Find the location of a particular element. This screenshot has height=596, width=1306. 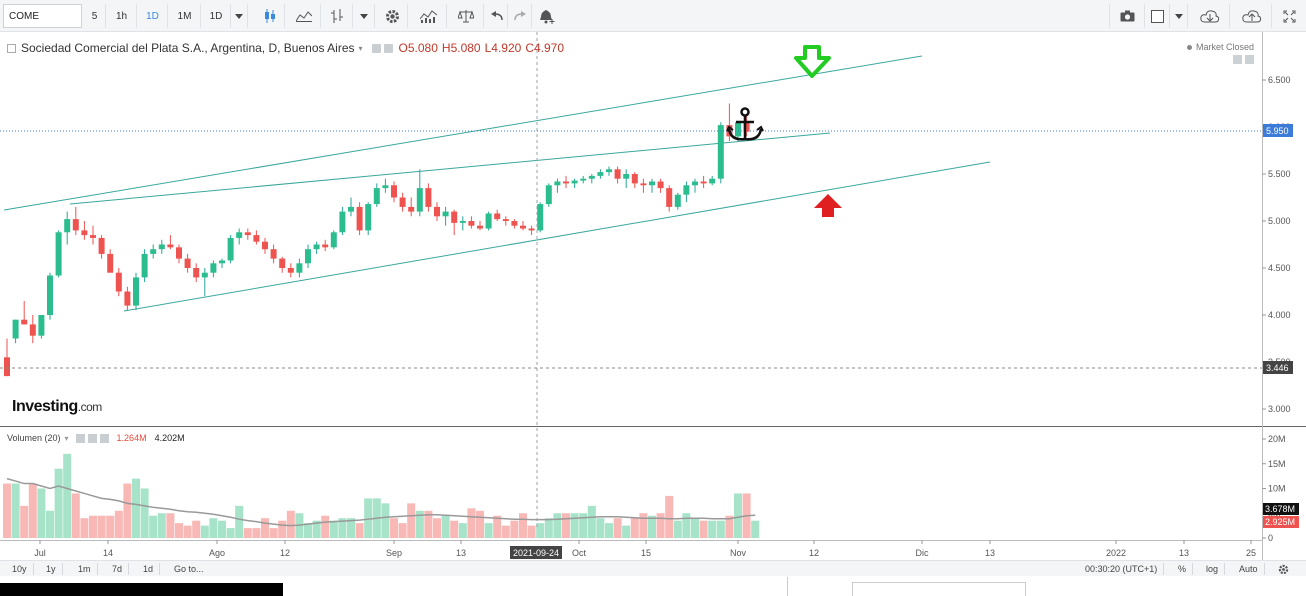

price-tick-label: 6.500 is located at coordinates (1279, 80).